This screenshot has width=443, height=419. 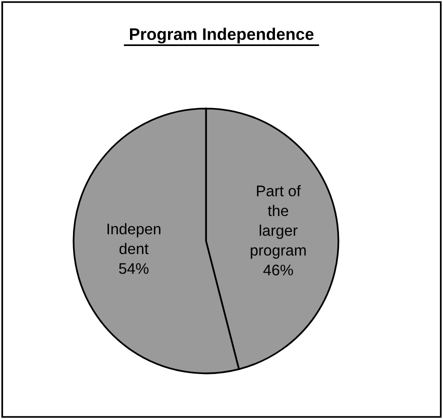 I want to click on slice-label: Part of the larger program, so click(x=278, y=222).